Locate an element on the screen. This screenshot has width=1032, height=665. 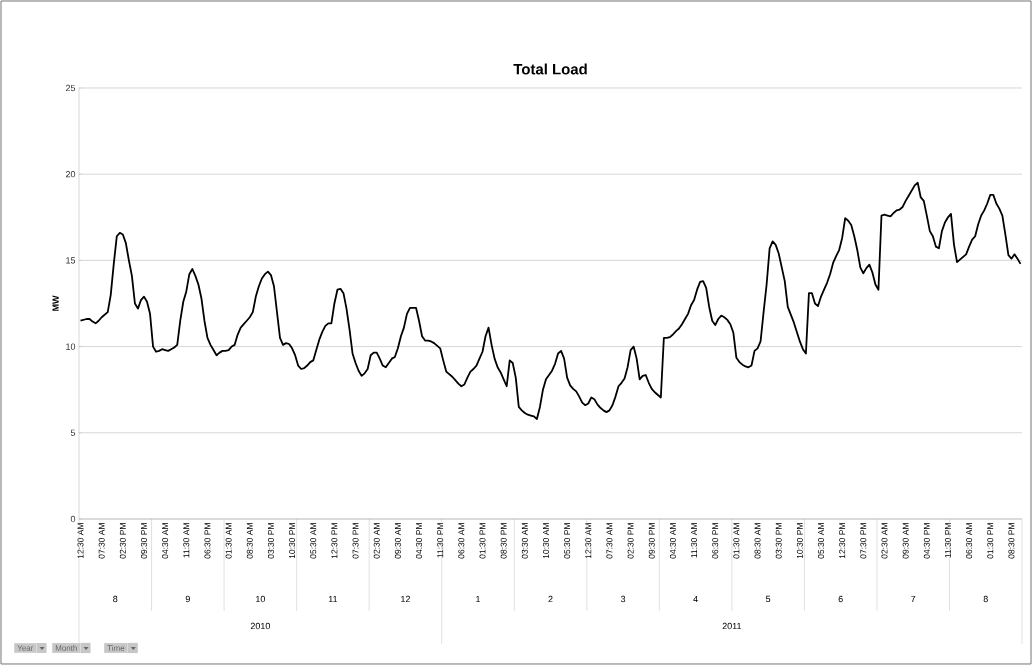
text: 3 is located at coordinates (623, 599).